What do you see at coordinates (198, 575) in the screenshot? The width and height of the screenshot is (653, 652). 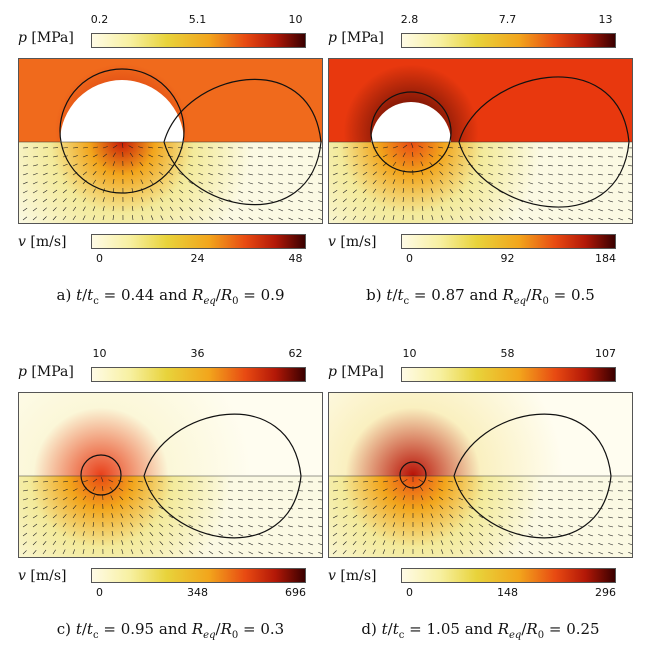 I see `velocity-colorbar-gradient` at bounding box center [198, 575].